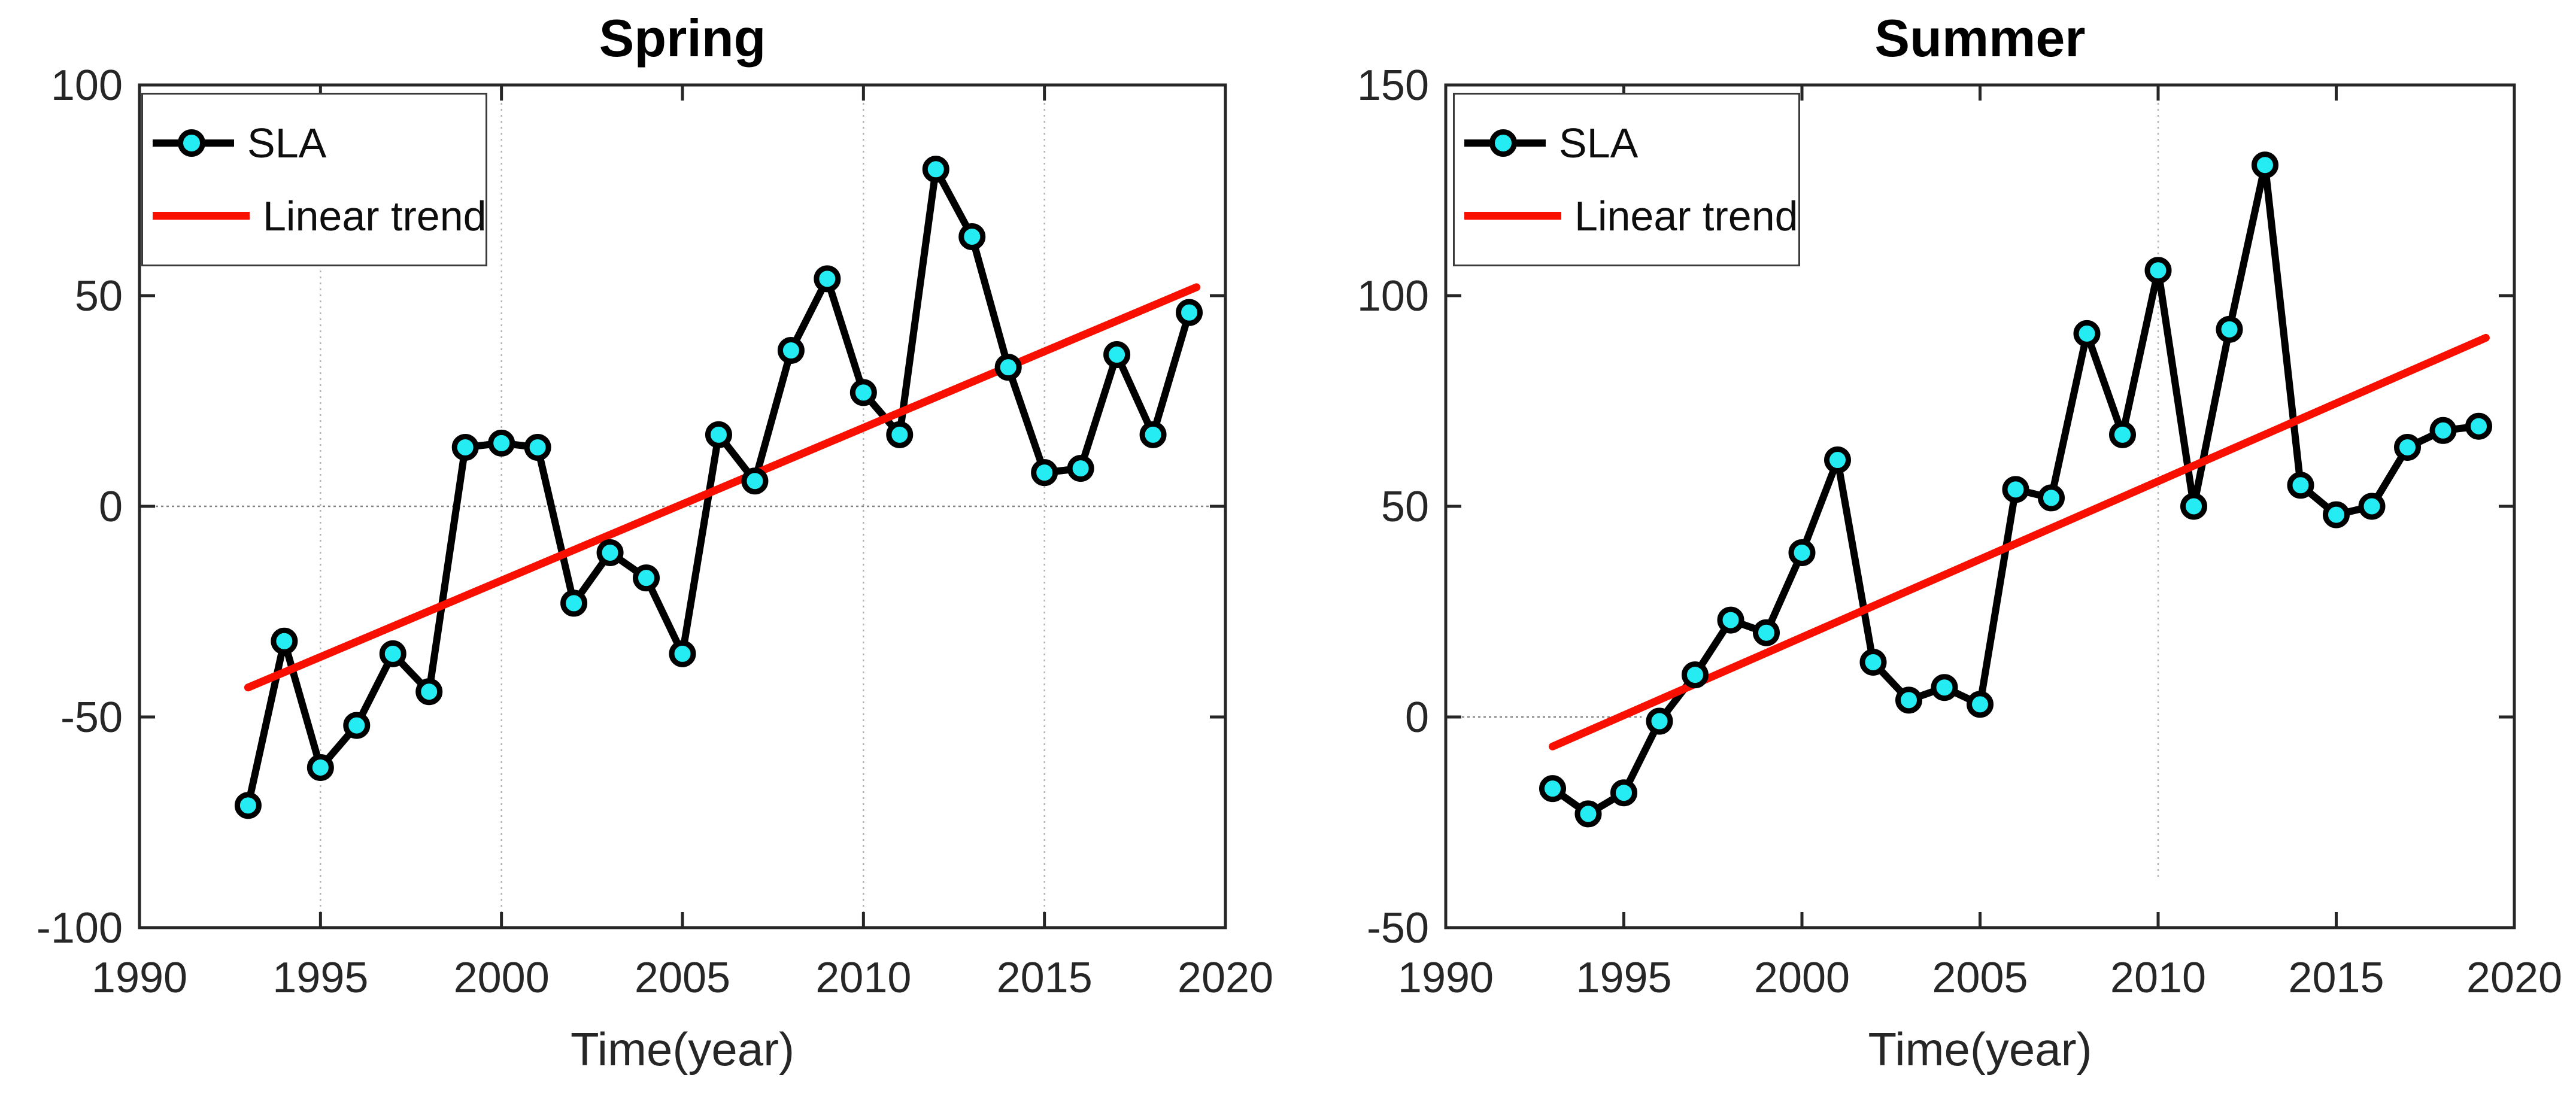 Image resolution: width=2576 pixels, height=1103 pixels. What do you see at coordinates (1980, 38) in the screenshot?
I see `summer-title: Summer` at bounding box center [1980, 38].